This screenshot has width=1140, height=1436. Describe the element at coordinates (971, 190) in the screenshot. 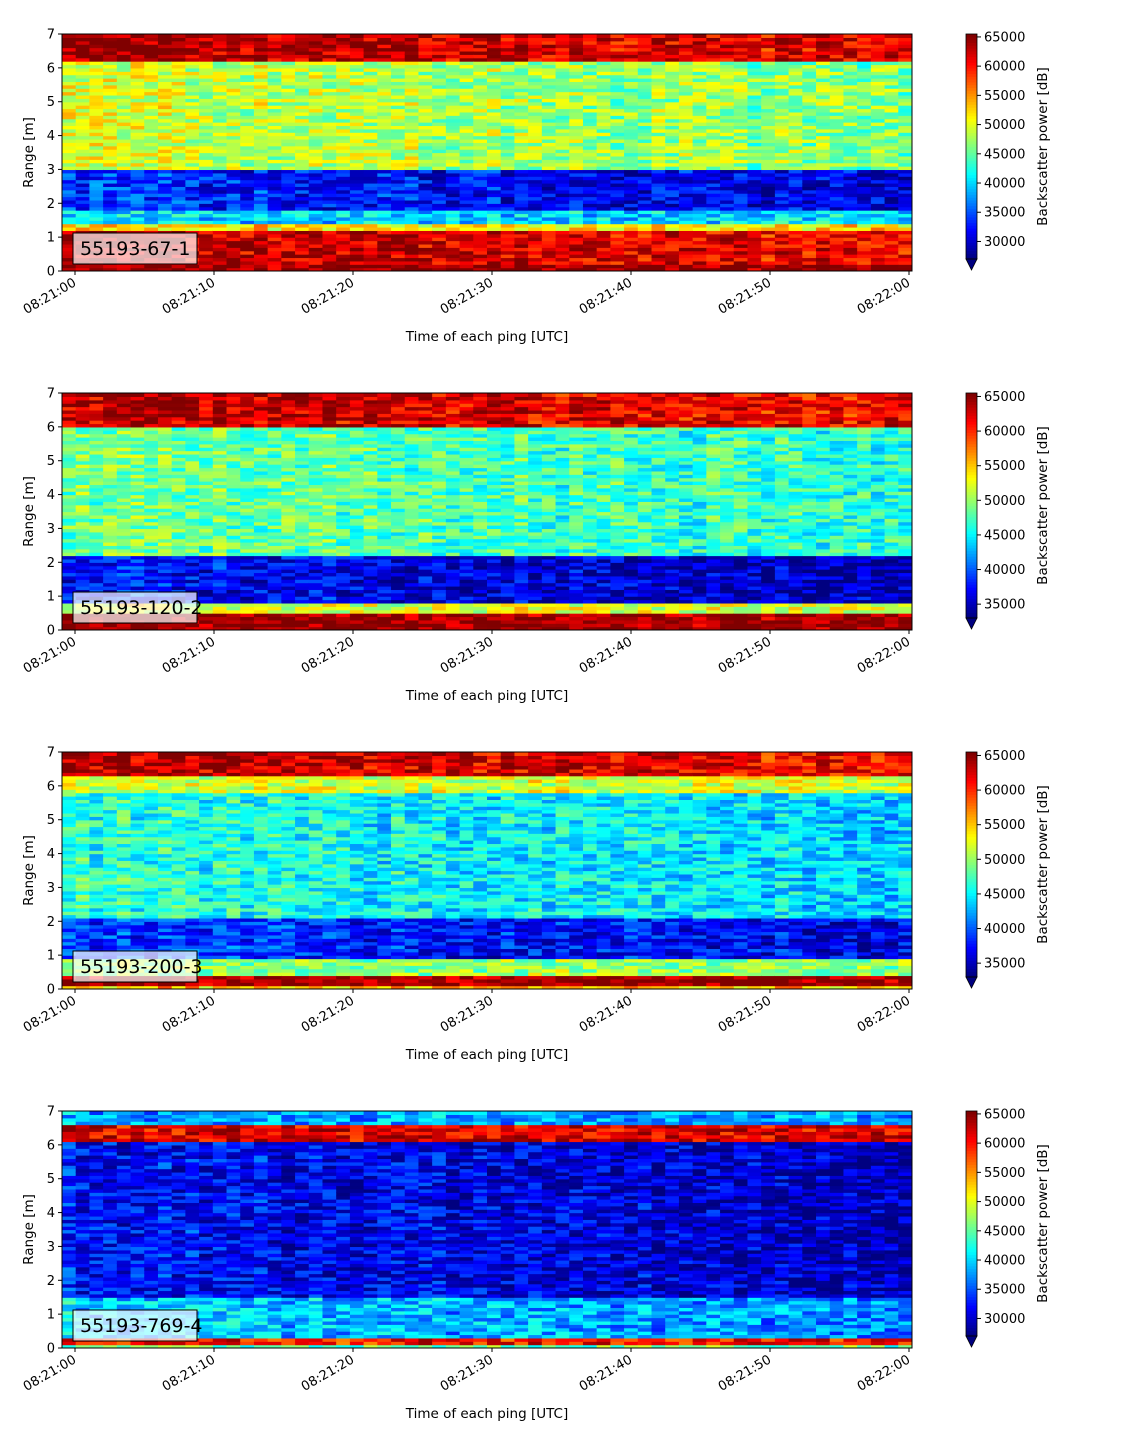

I see `colorbar-segment` at that location.